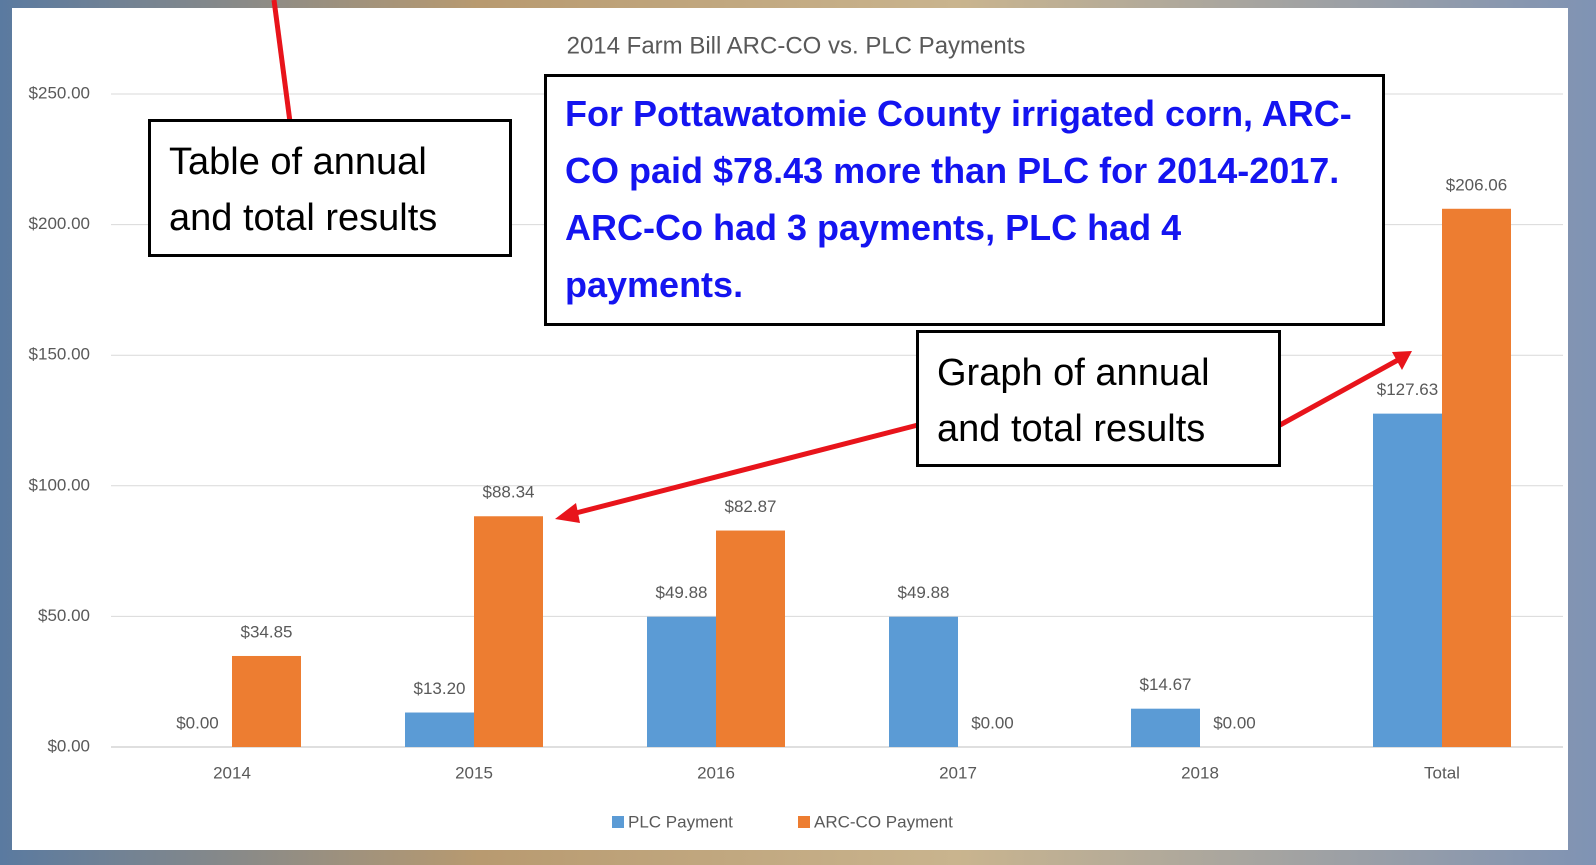 Image resolution: width=1596 pixels, height=865 pixels. I want to click on x-tick-label: 2017, so click(958, 772).